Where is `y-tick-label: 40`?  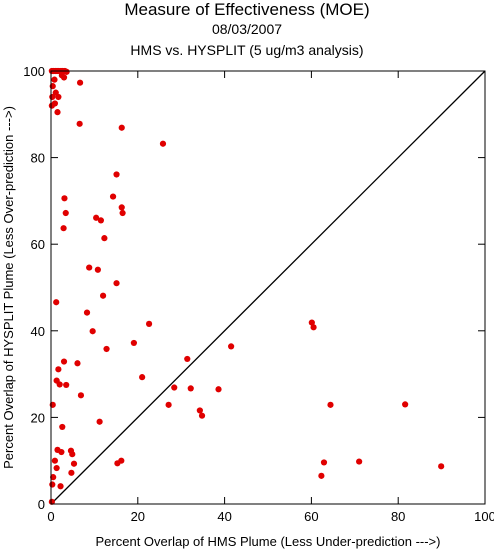 y-tick-label: 40 is located at coordinates (38, 331).